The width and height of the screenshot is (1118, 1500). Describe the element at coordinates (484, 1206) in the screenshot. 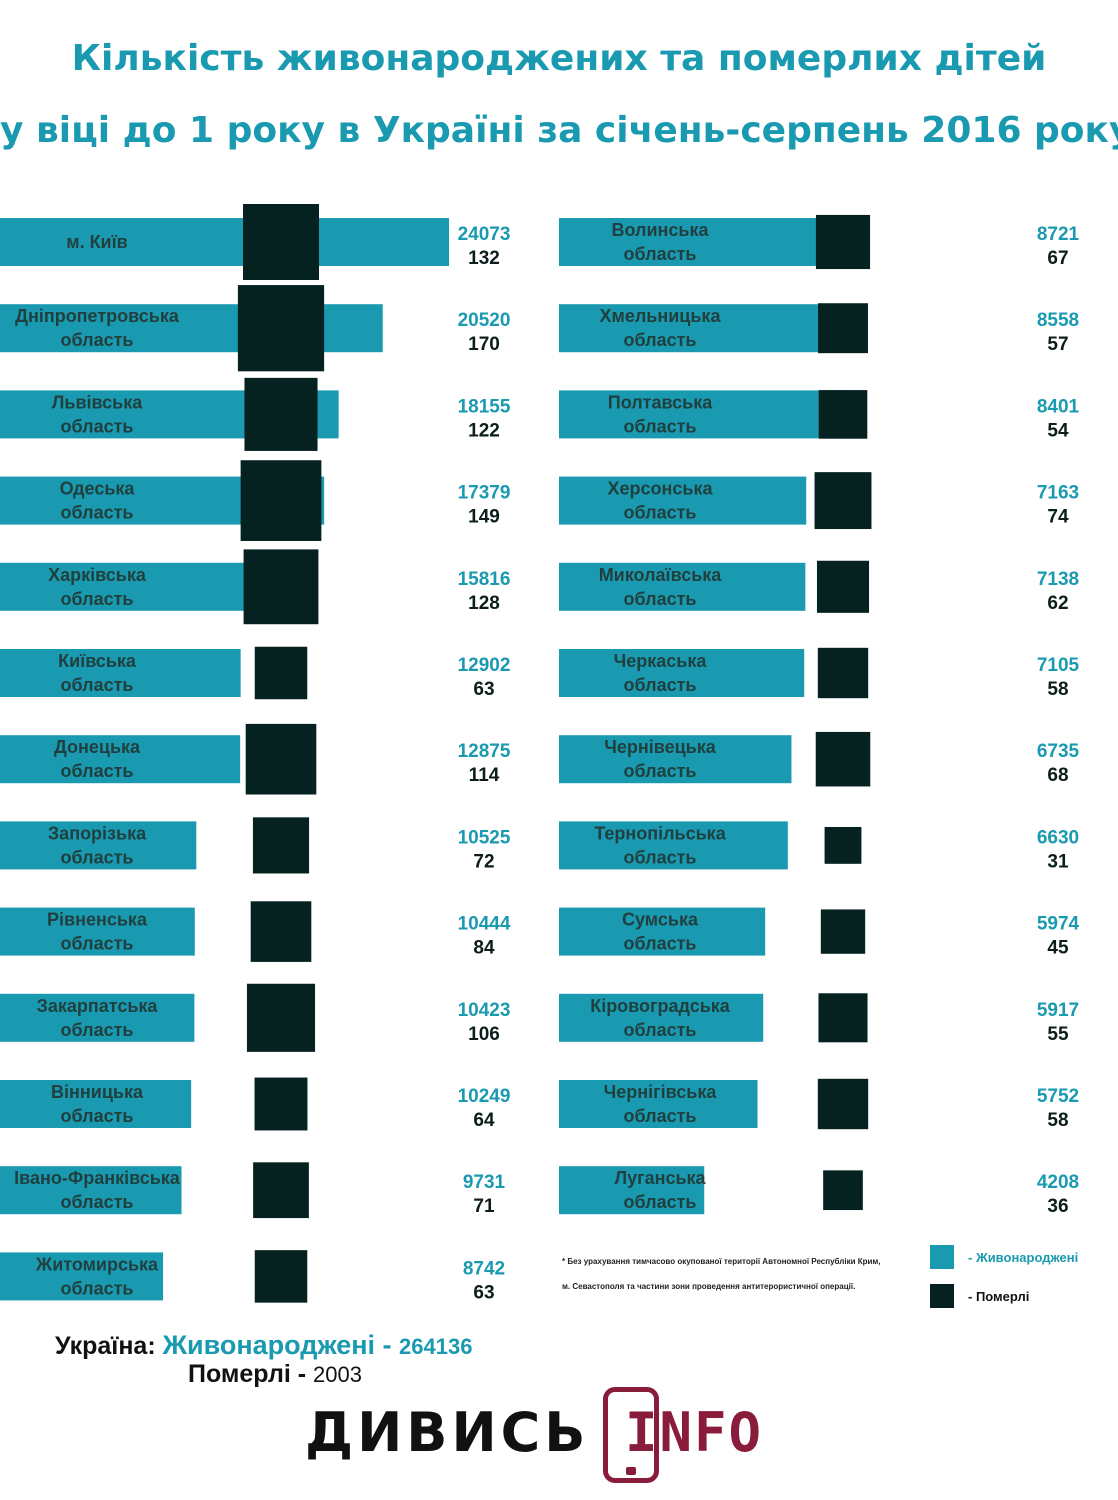

I see `died-value-label: 71` at that location.